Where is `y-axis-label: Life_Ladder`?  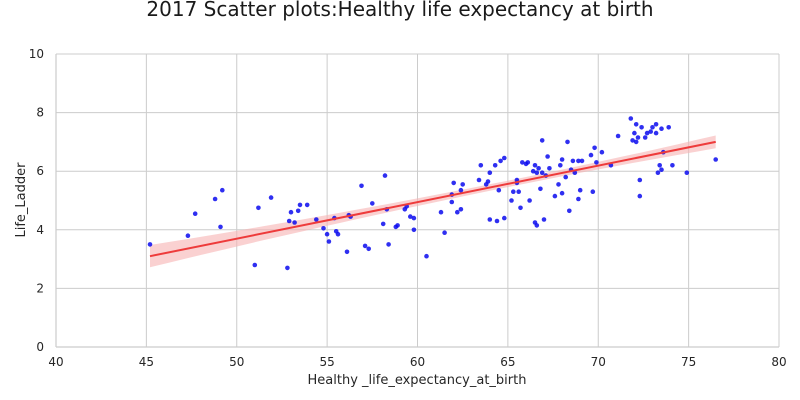 y-axis-label: Life_Ladder is located at coordinates (21, 200).